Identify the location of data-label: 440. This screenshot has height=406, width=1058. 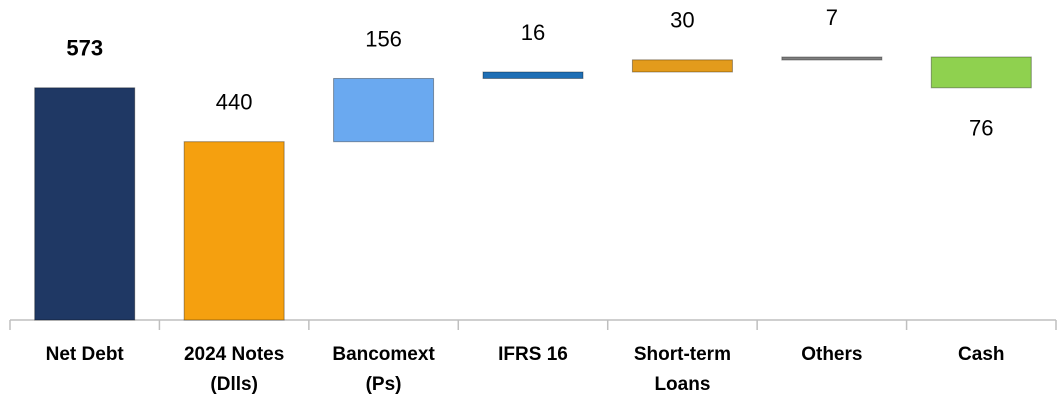
(234, 102).